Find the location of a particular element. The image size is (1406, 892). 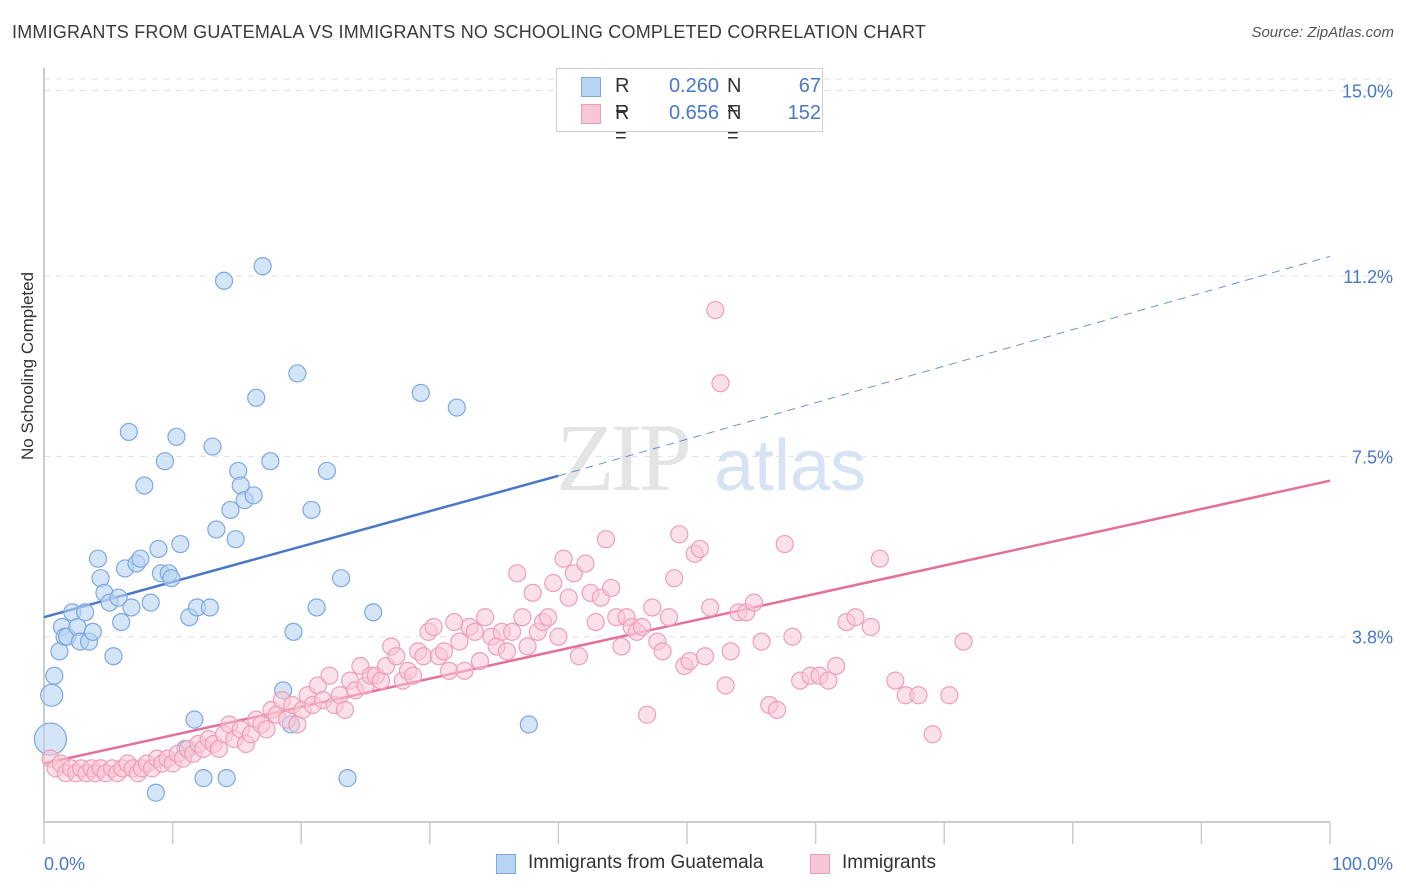

y-tick-label: 15.0% is located at coordinates (1367, 92).